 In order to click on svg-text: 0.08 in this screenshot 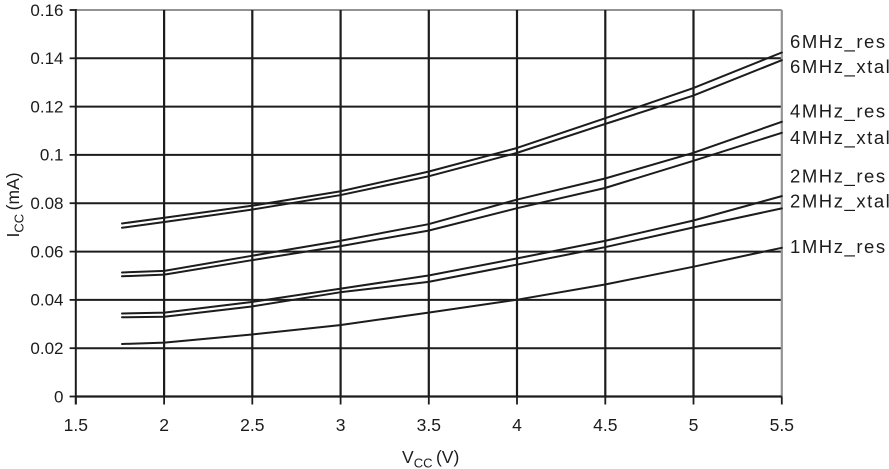, I will do `click(46, 203)`.